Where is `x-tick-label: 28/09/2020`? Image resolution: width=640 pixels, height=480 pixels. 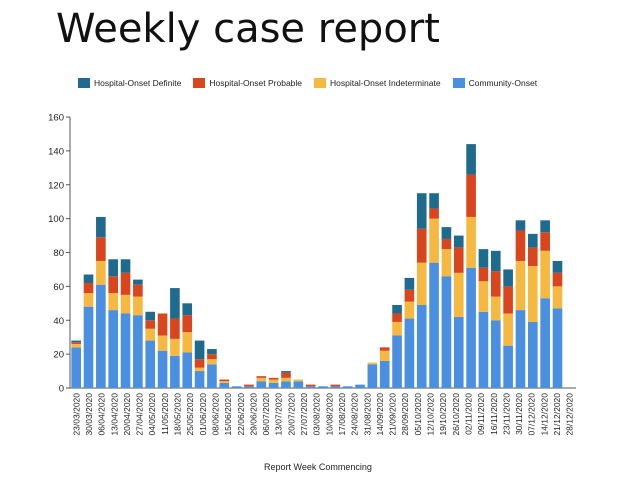 x-tick-label: 28/09/2020 is located at coordinates (405, 414).